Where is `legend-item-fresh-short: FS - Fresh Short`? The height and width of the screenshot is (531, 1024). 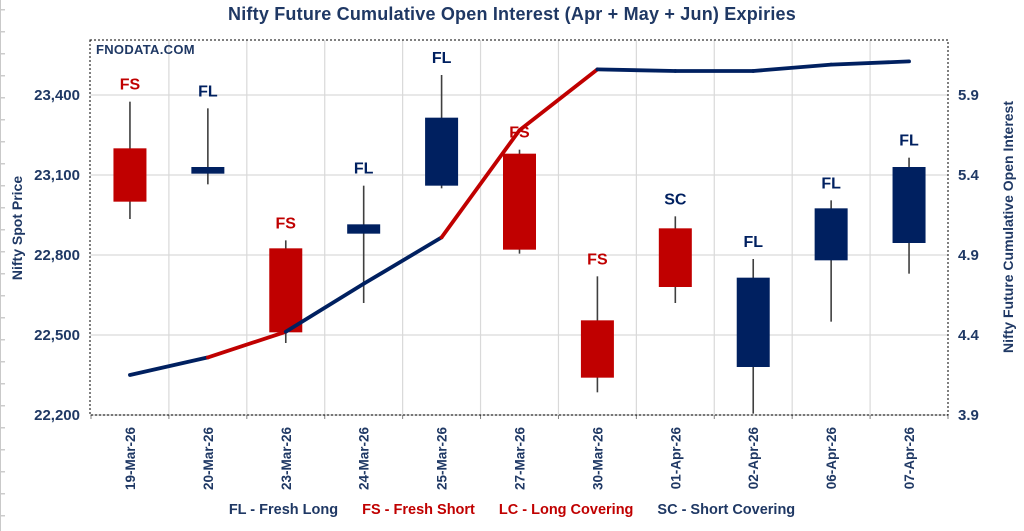
legend-item-fresh-short: FS - Fresh Short is located at coordinates (418, 510).